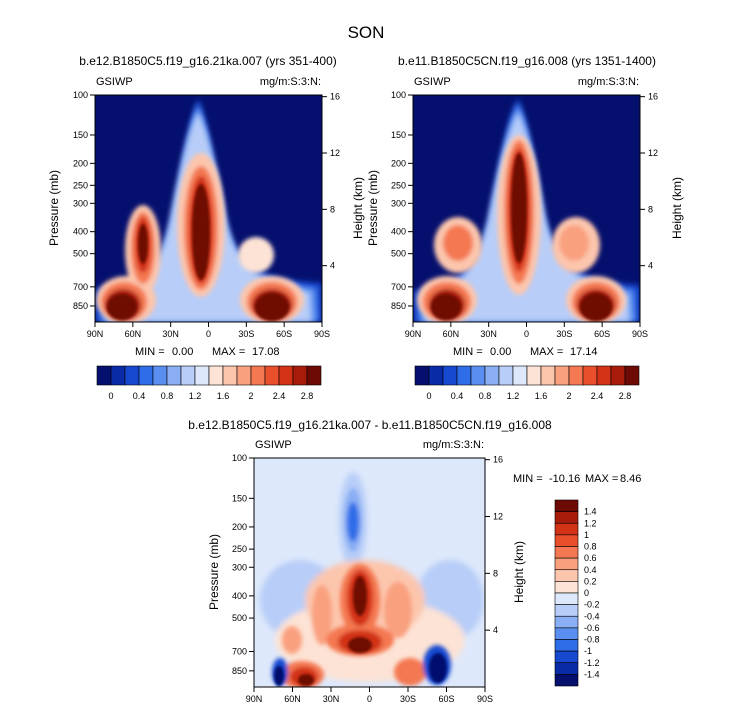 Image resolution: width=733 pixels, height=712 pixels. I want to click on y-right-tick-label: 12, so click(335, 153).